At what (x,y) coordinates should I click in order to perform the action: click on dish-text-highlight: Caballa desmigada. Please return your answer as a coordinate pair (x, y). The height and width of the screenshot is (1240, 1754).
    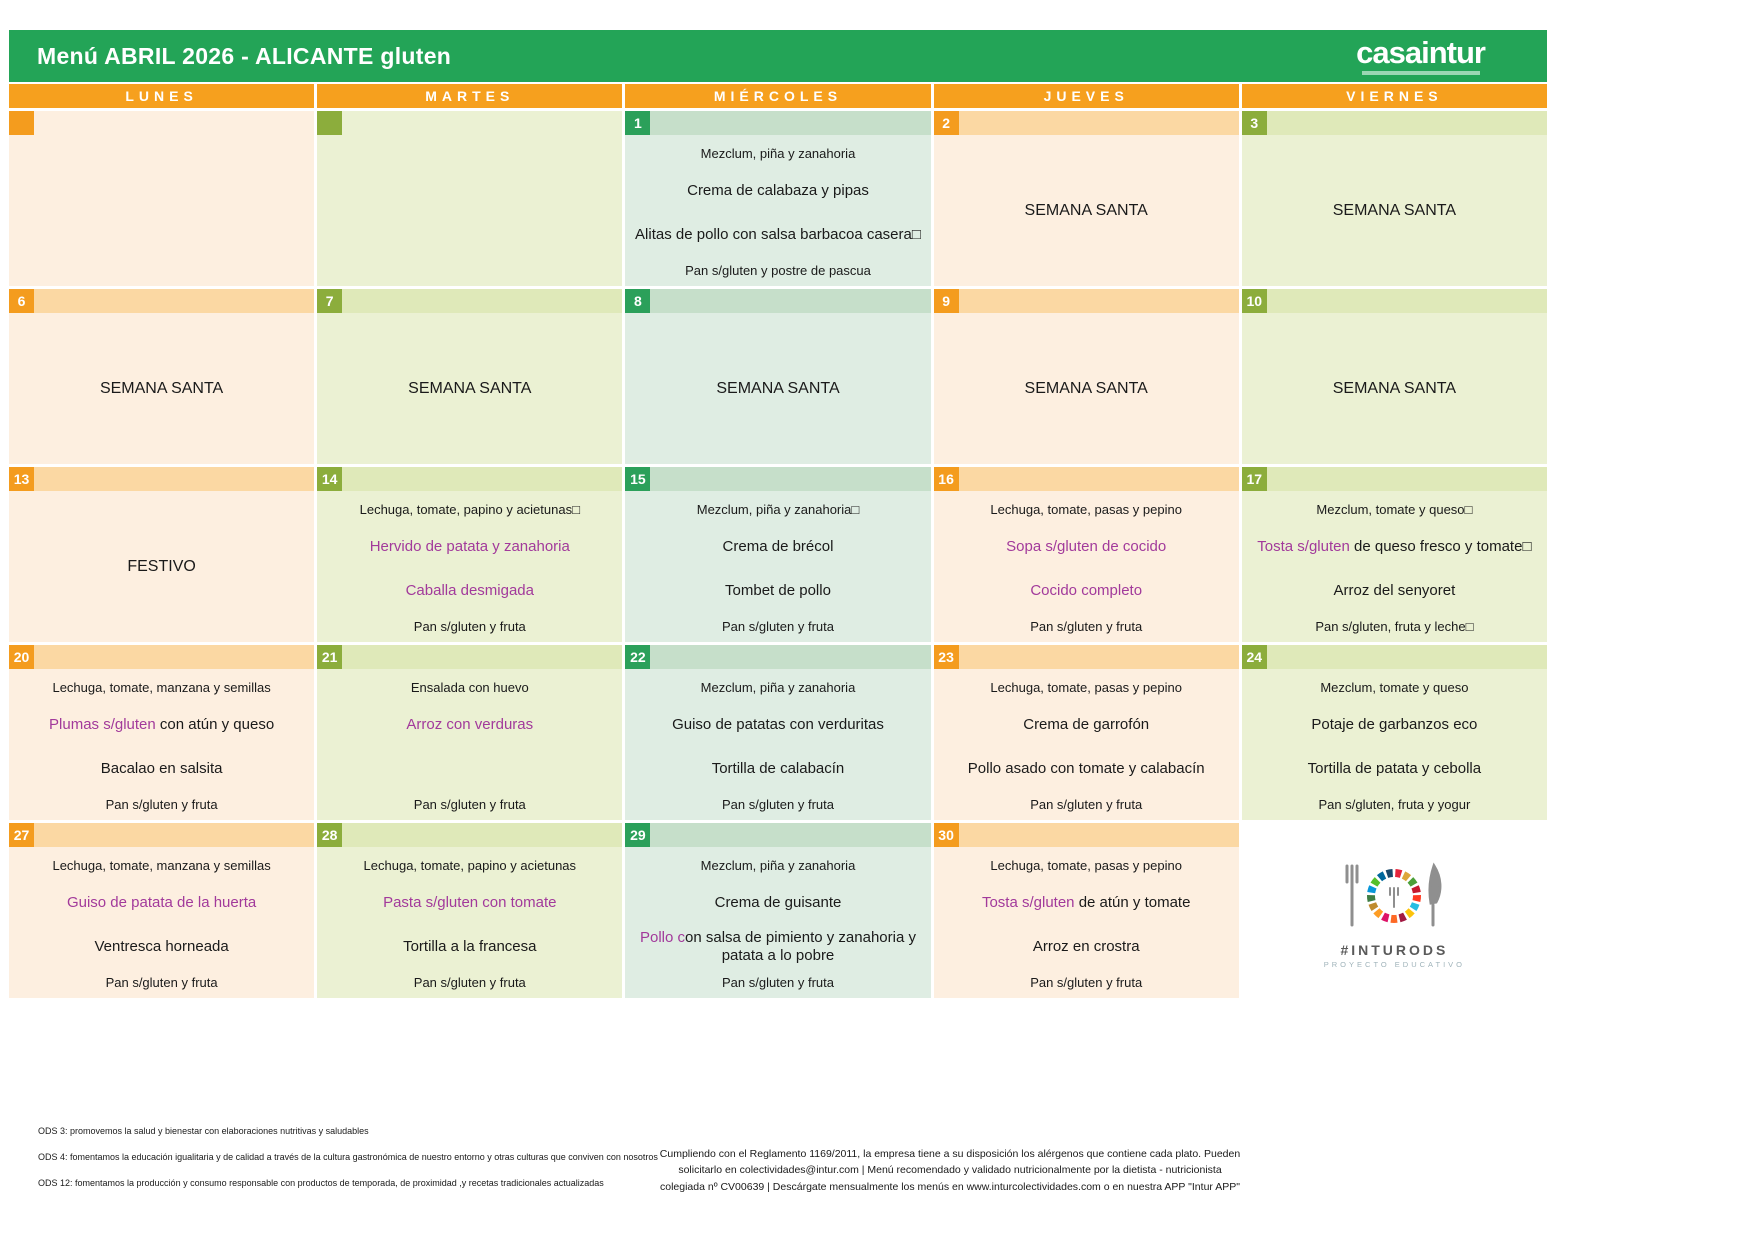
    Looking at the image, I should click on (469, 590).